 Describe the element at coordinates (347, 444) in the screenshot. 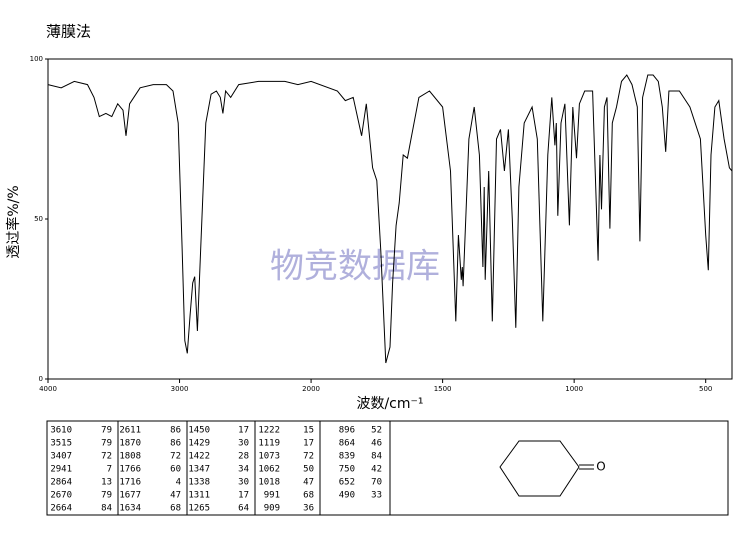

I see `peak-wavenumber: 864` at that location.